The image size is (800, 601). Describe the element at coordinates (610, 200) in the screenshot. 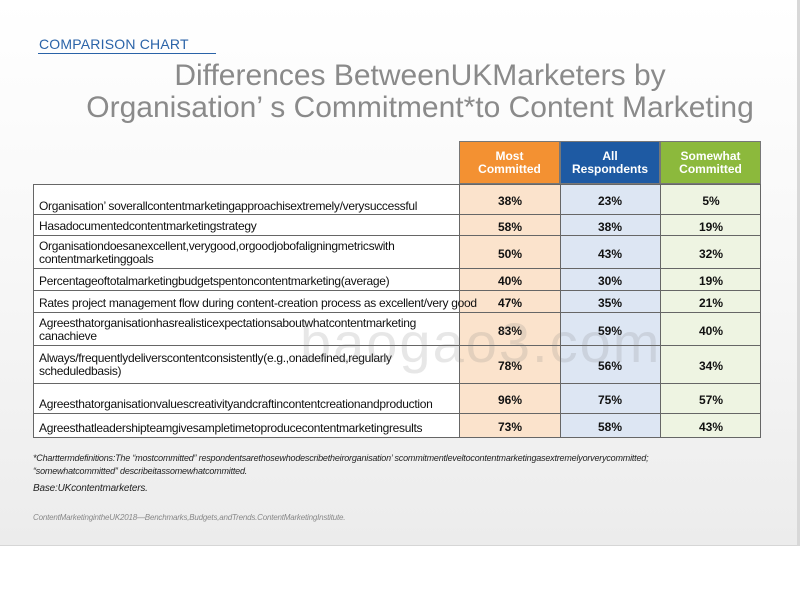

I see `value-cell: 23%` at that location.